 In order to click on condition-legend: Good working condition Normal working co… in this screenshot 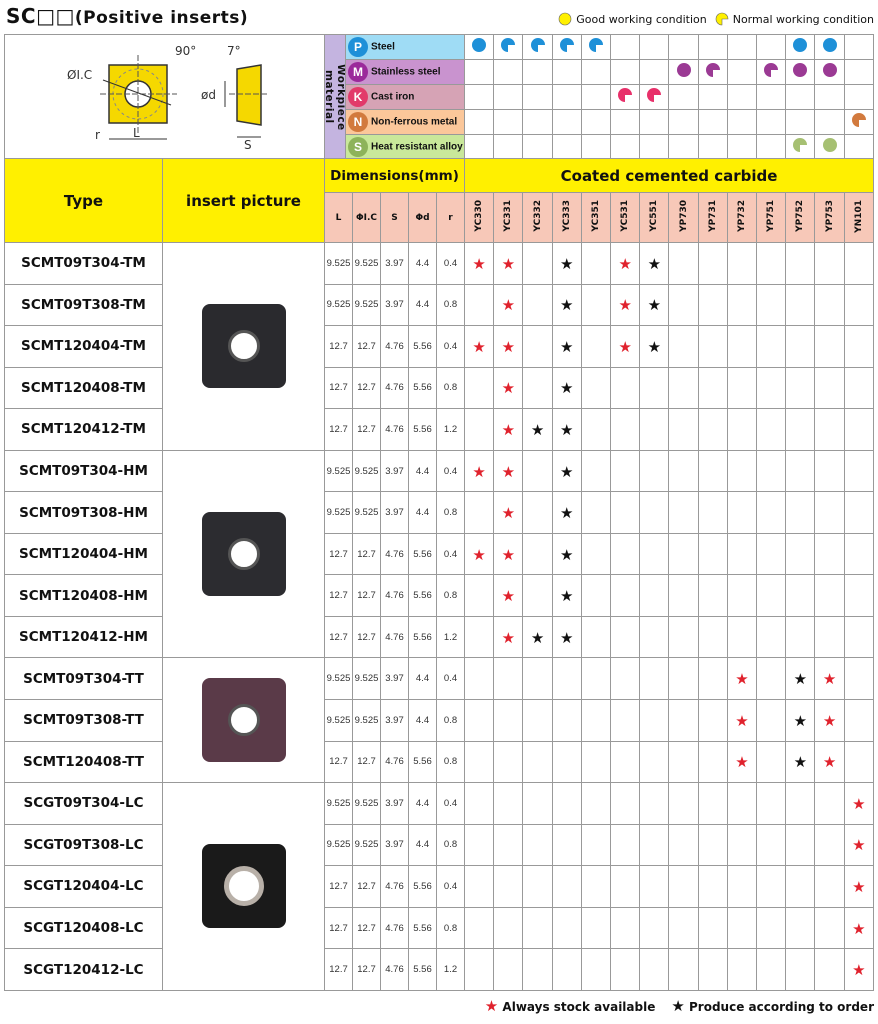, I will do `click(716, 19)`.